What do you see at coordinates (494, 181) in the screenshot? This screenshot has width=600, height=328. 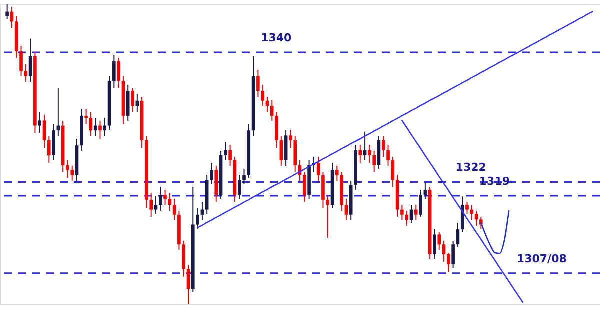 I see `annotation: 1319` at bounding box center [494, 181].